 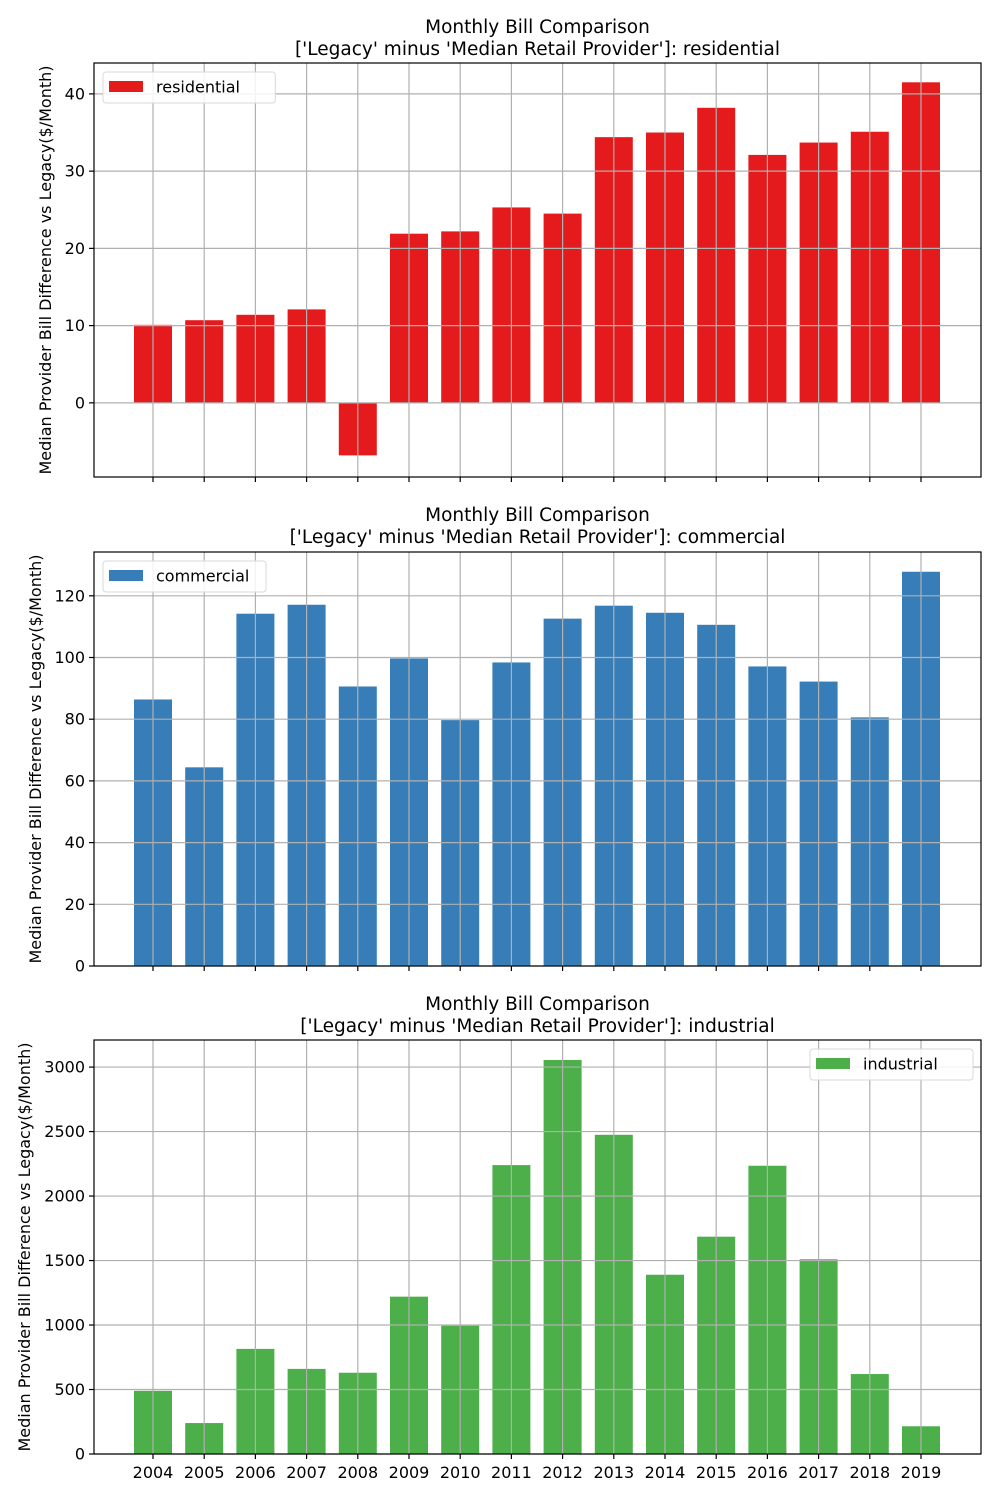 I want to click on y-tick-label: 30, so click(x=75, y=171).